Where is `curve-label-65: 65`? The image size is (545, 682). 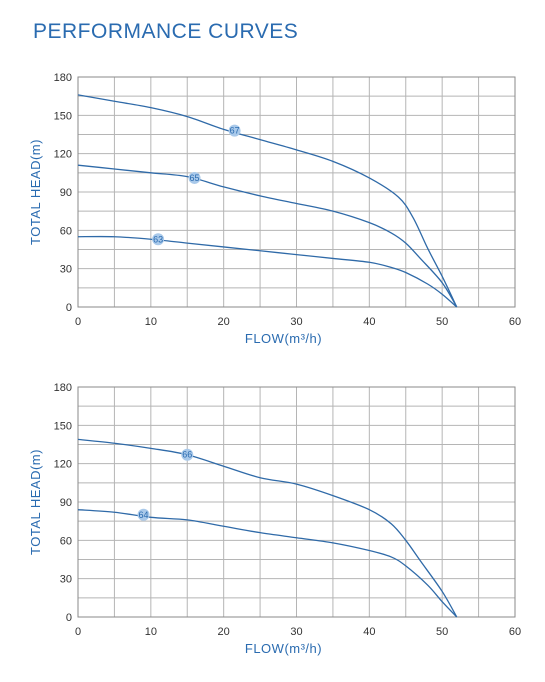
curve-label-65: 65 is located at coordinates (195, 178).